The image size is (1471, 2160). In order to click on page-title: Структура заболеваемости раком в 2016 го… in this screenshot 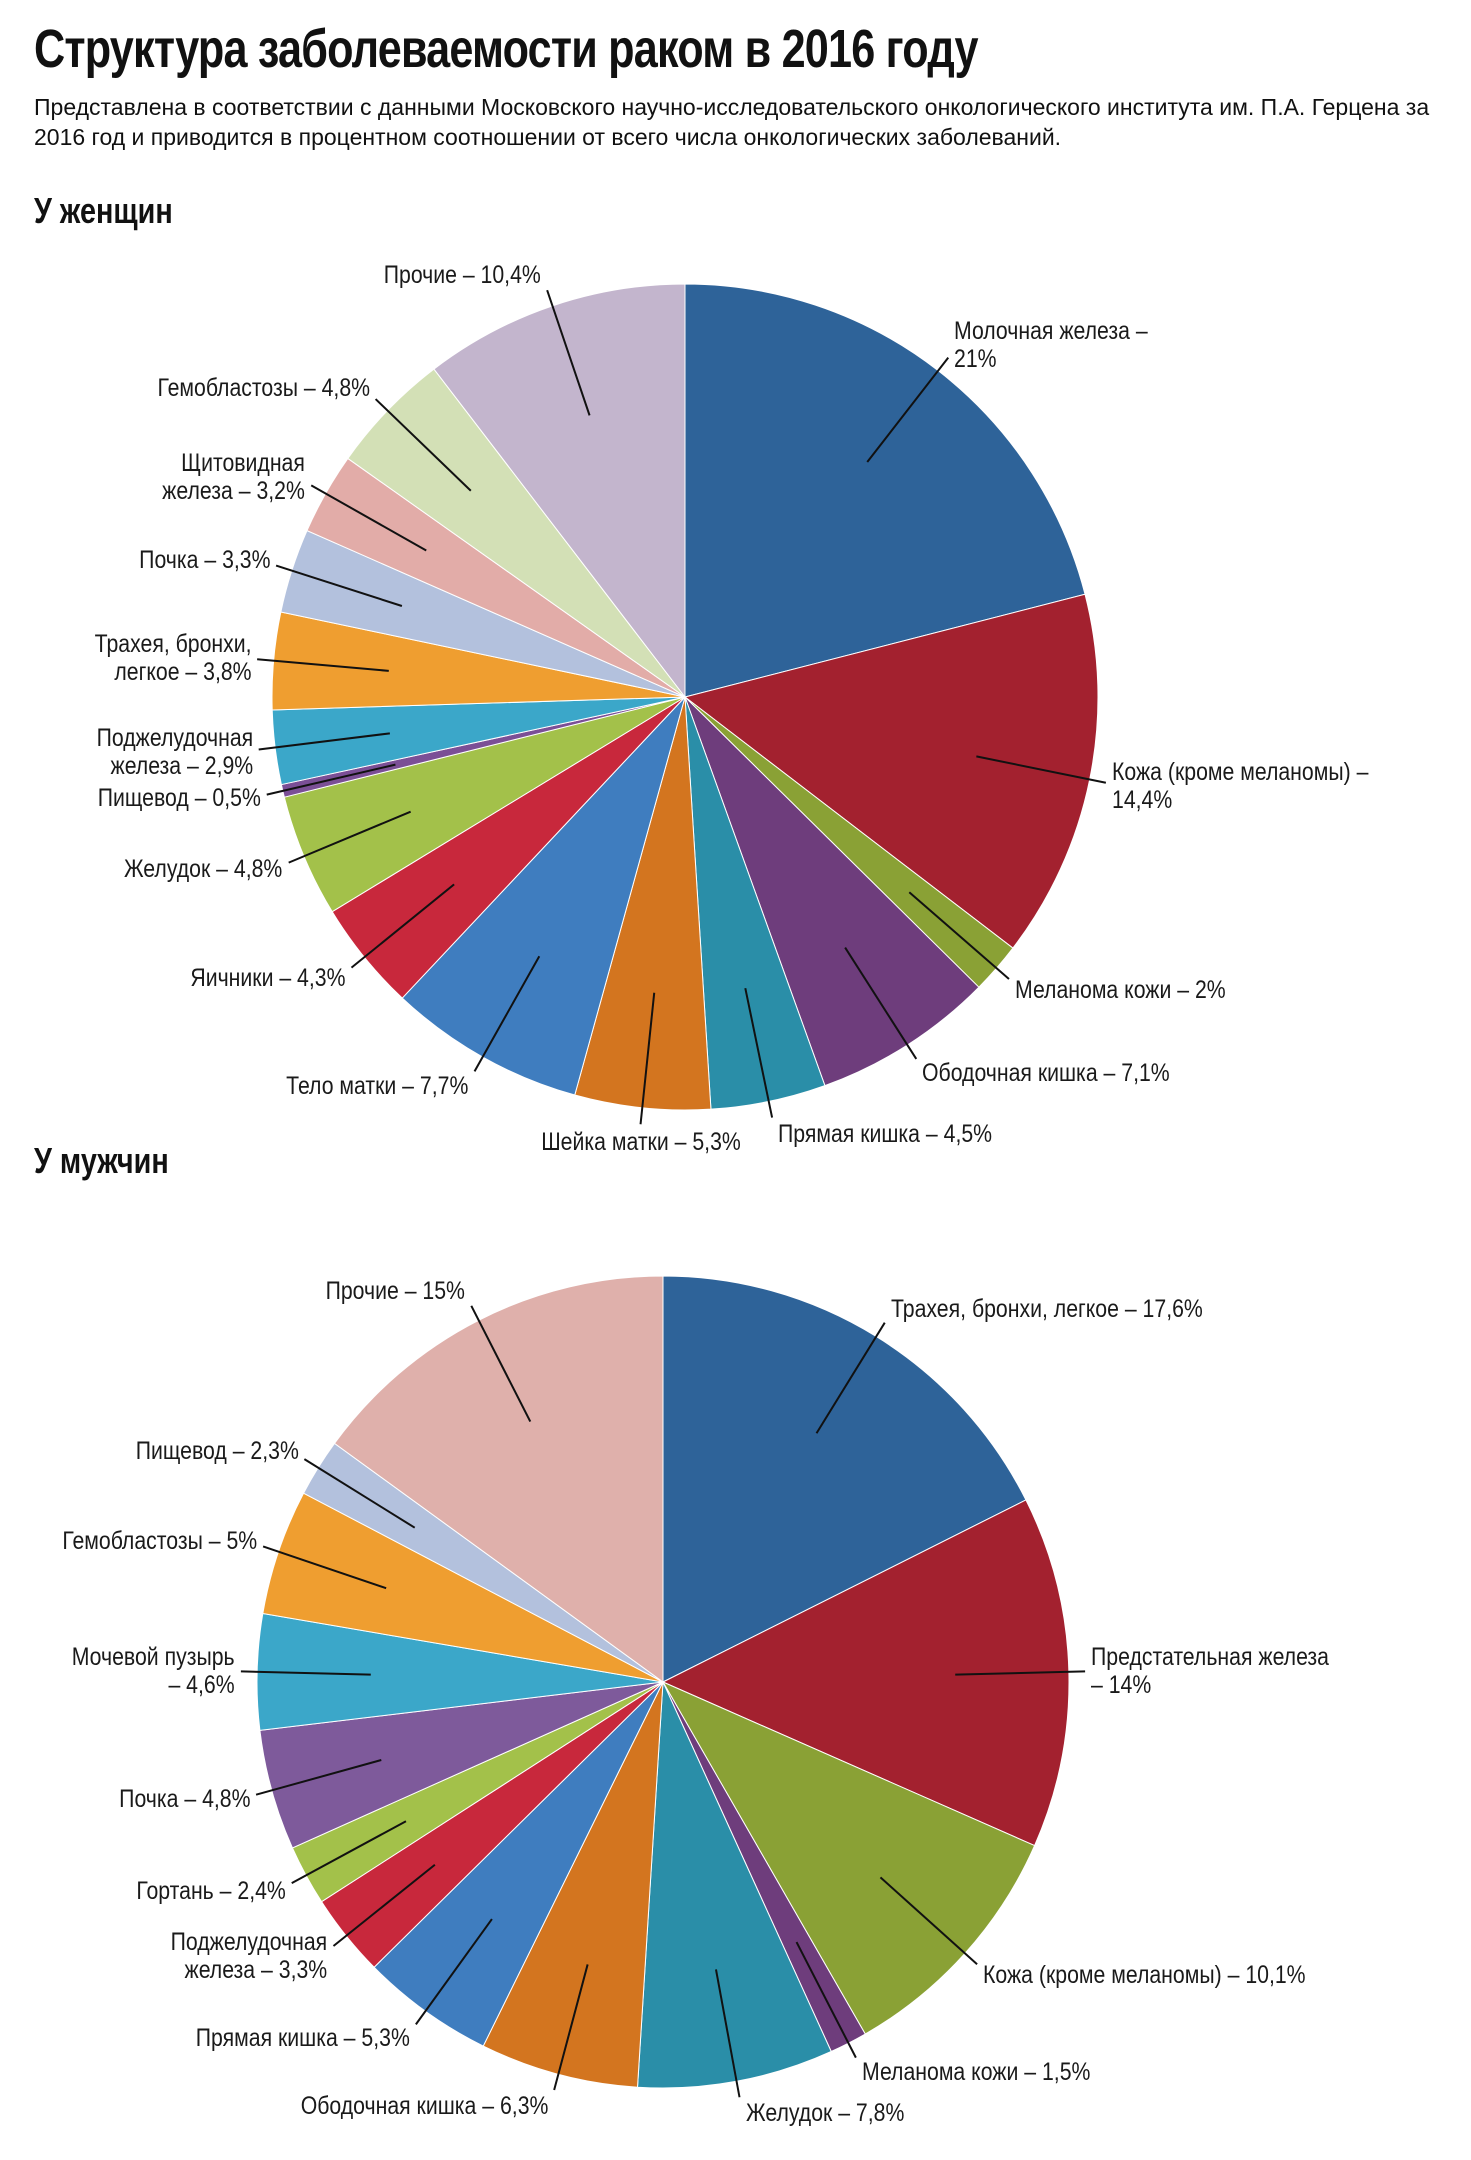, I will do `click(506, 49)`.